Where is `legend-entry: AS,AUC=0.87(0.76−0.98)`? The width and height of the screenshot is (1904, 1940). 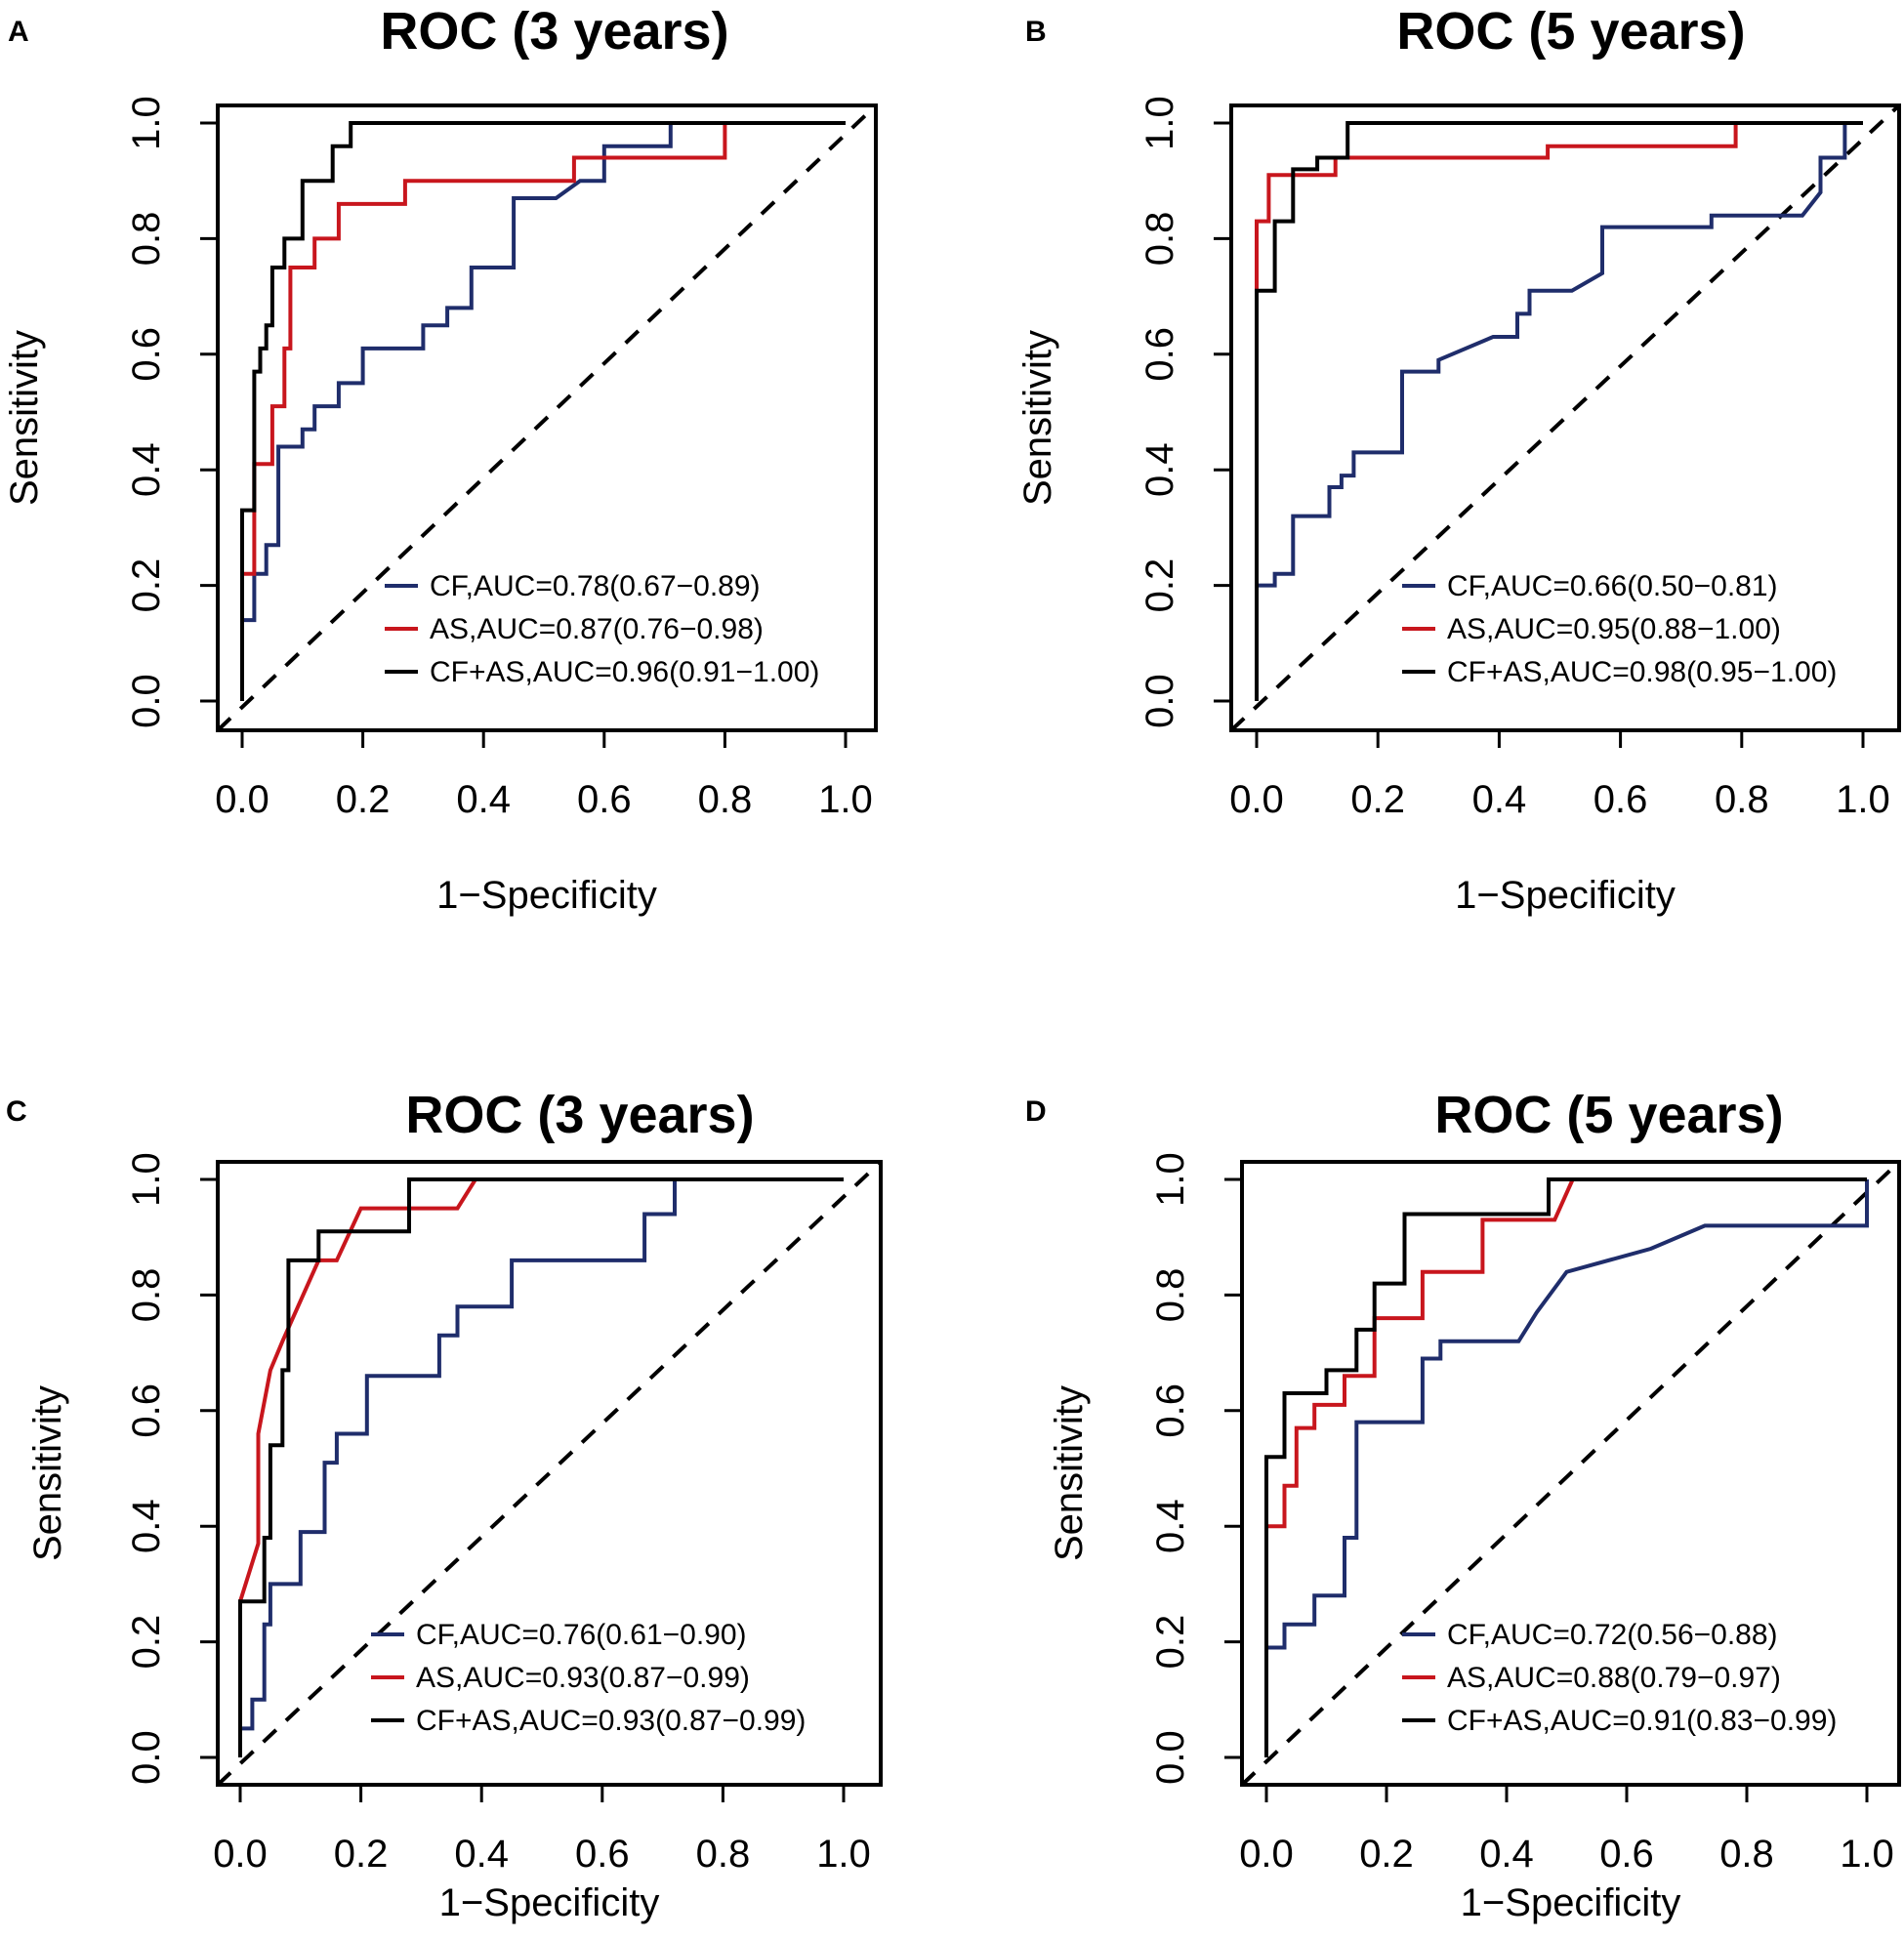
legend-entry: AS,AUC=0.87(0.76−0.98) is located at coordinates (597, 629).